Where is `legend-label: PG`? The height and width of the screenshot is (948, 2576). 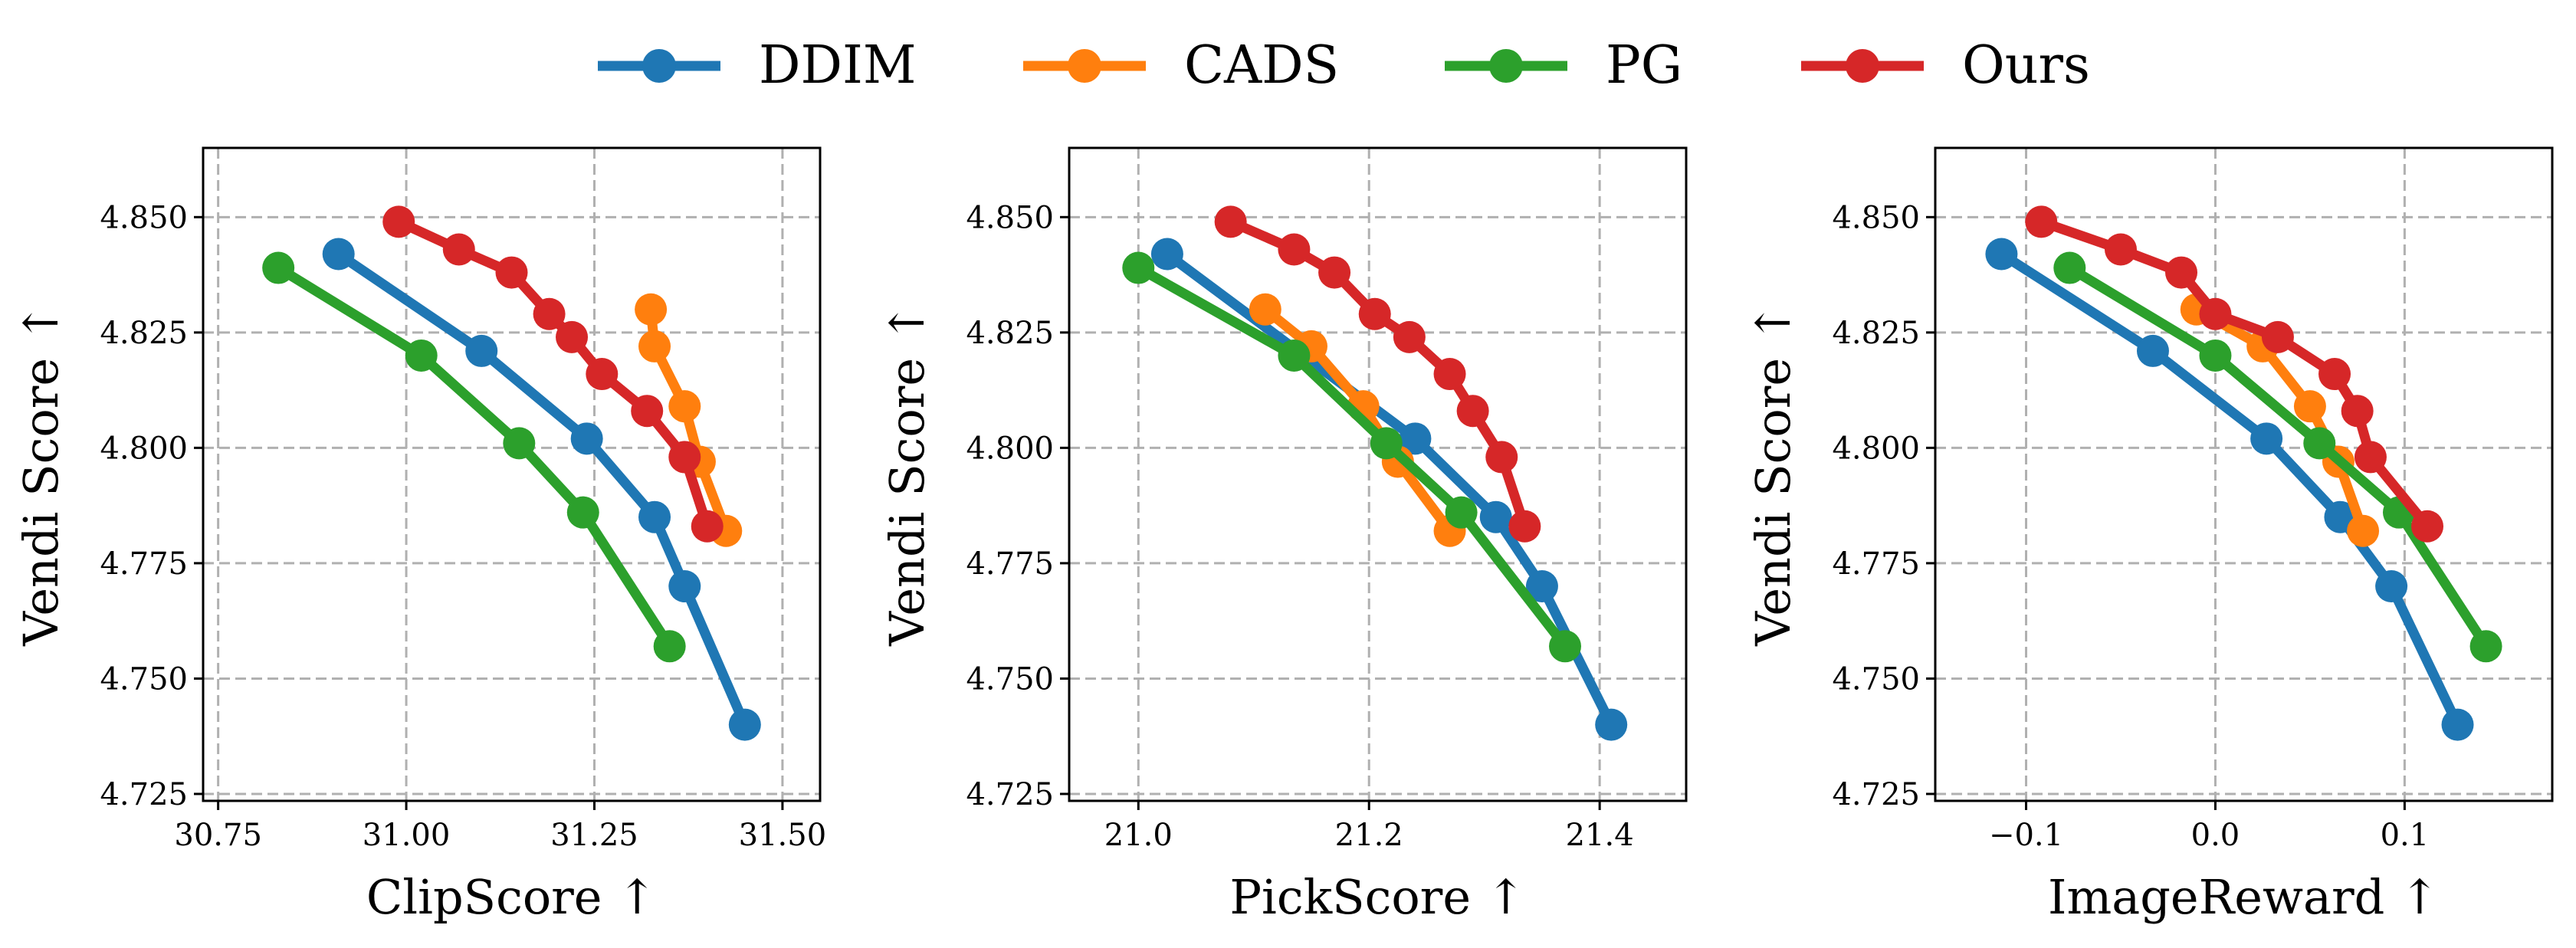
legend-label: PG is located at coordinates (1644, 65).